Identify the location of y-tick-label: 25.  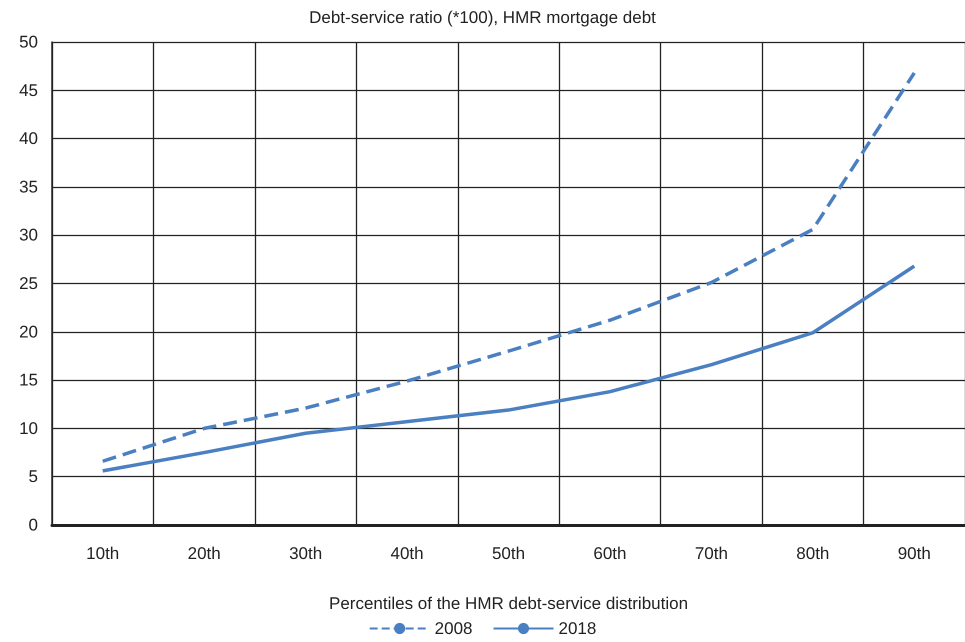
(28, 283).